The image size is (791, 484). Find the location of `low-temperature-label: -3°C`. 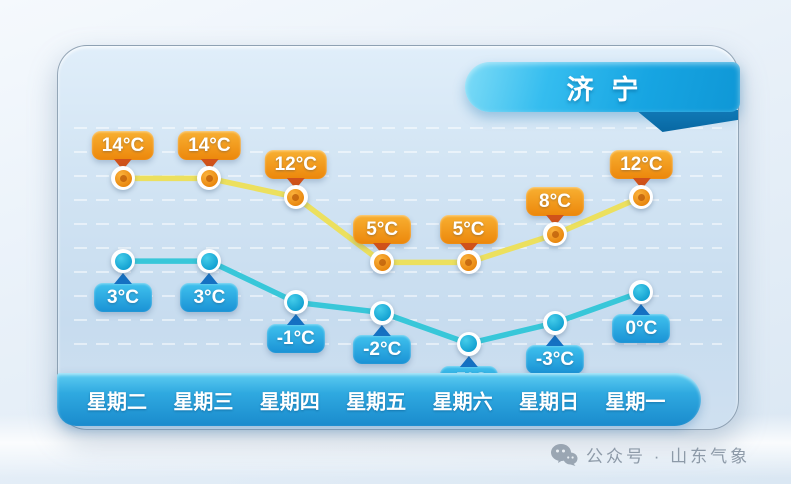

low-temperature-label: -3°C is located at coordinates (555, 354).